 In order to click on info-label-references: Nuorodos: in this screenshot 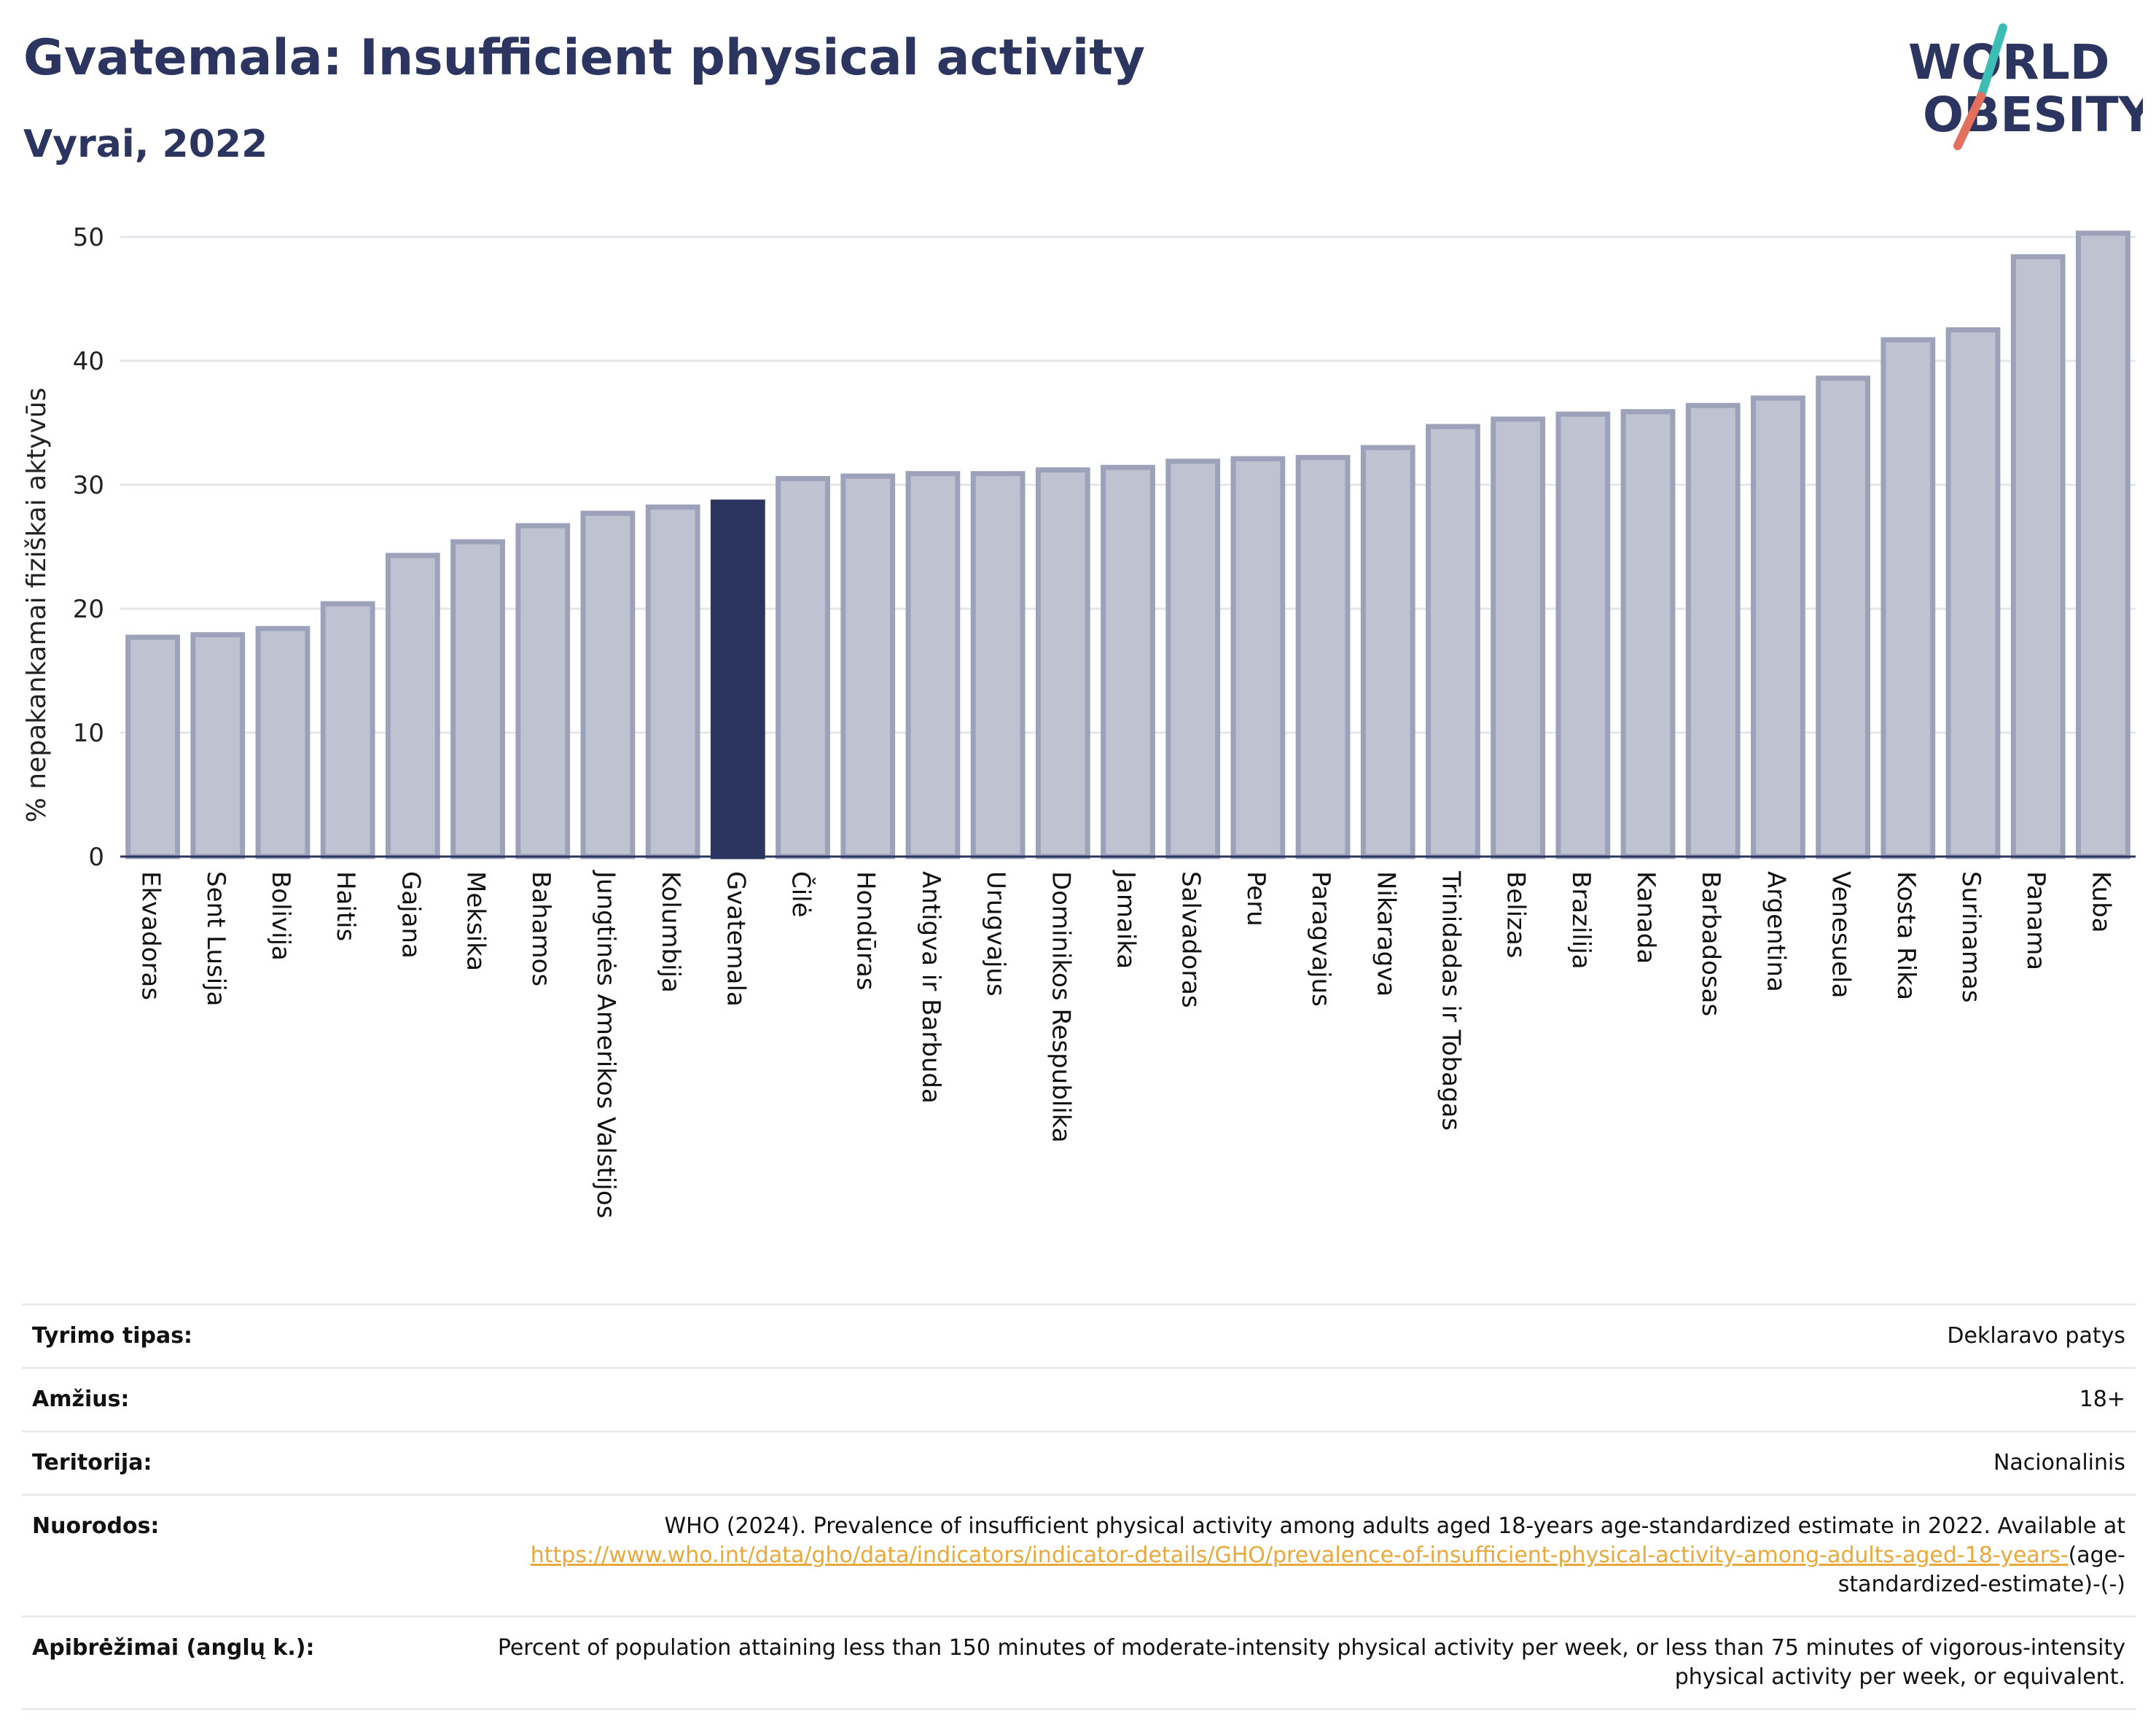, I will do `click(222, 1556)`.